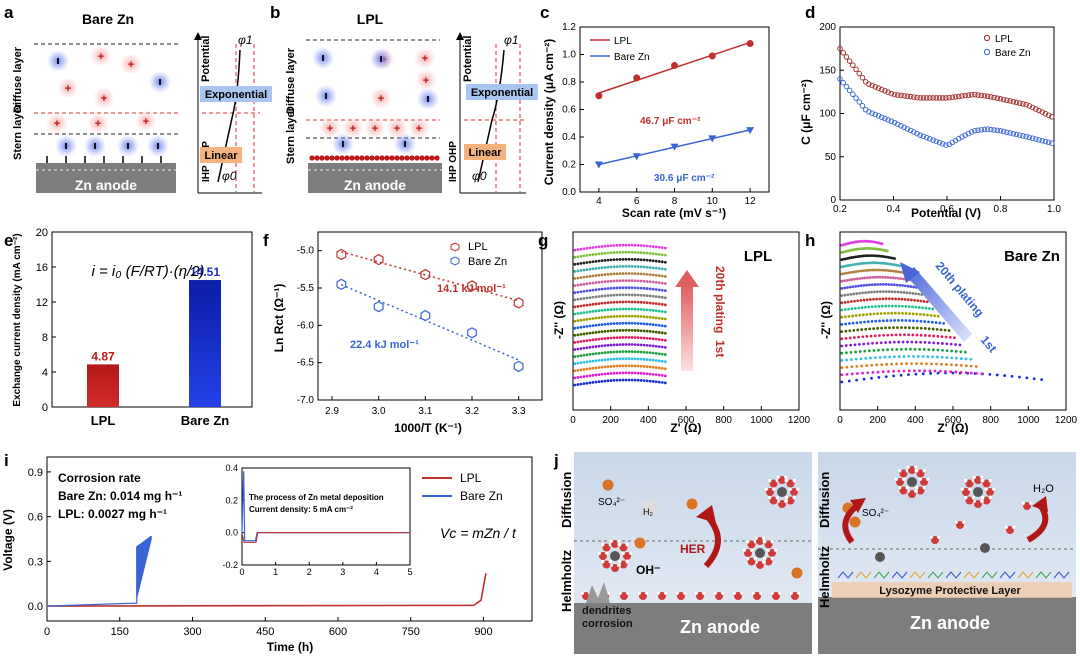 Image resolution: width=1080 pixels, height=658 pixels. What do you see at coordinates (953, 521) in the screenshot?
I see `j-right-molecules` at bounding box center [953, 521].